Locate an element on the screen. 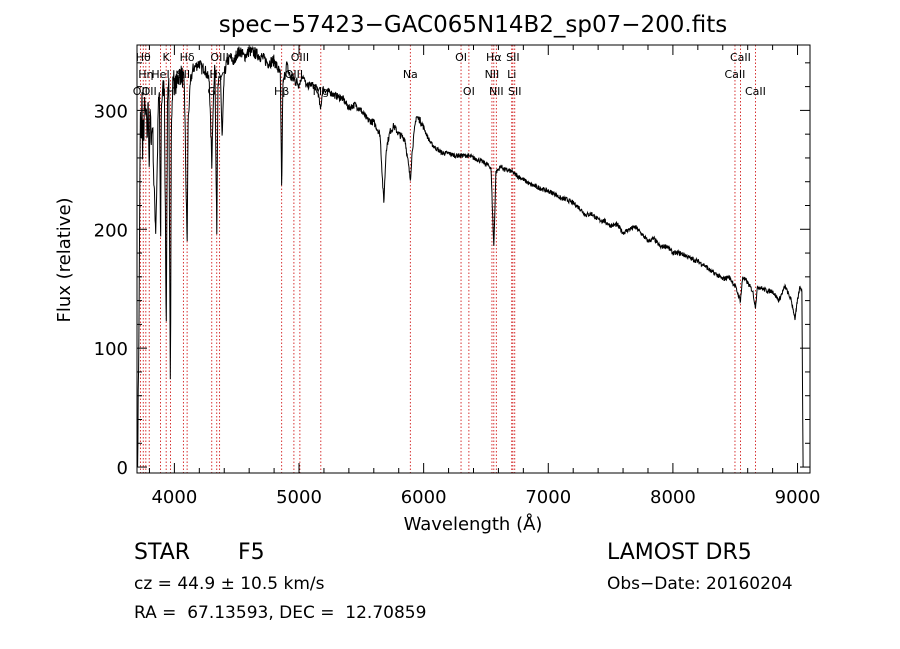  y-tick-label: 300 is located at coordinates (111, 111).